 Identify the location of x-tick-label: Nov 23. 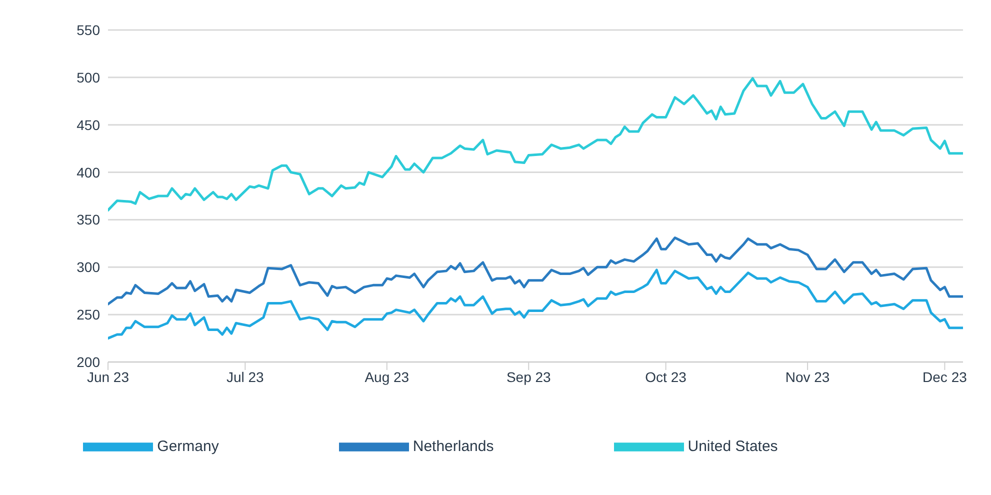
(807, 376).